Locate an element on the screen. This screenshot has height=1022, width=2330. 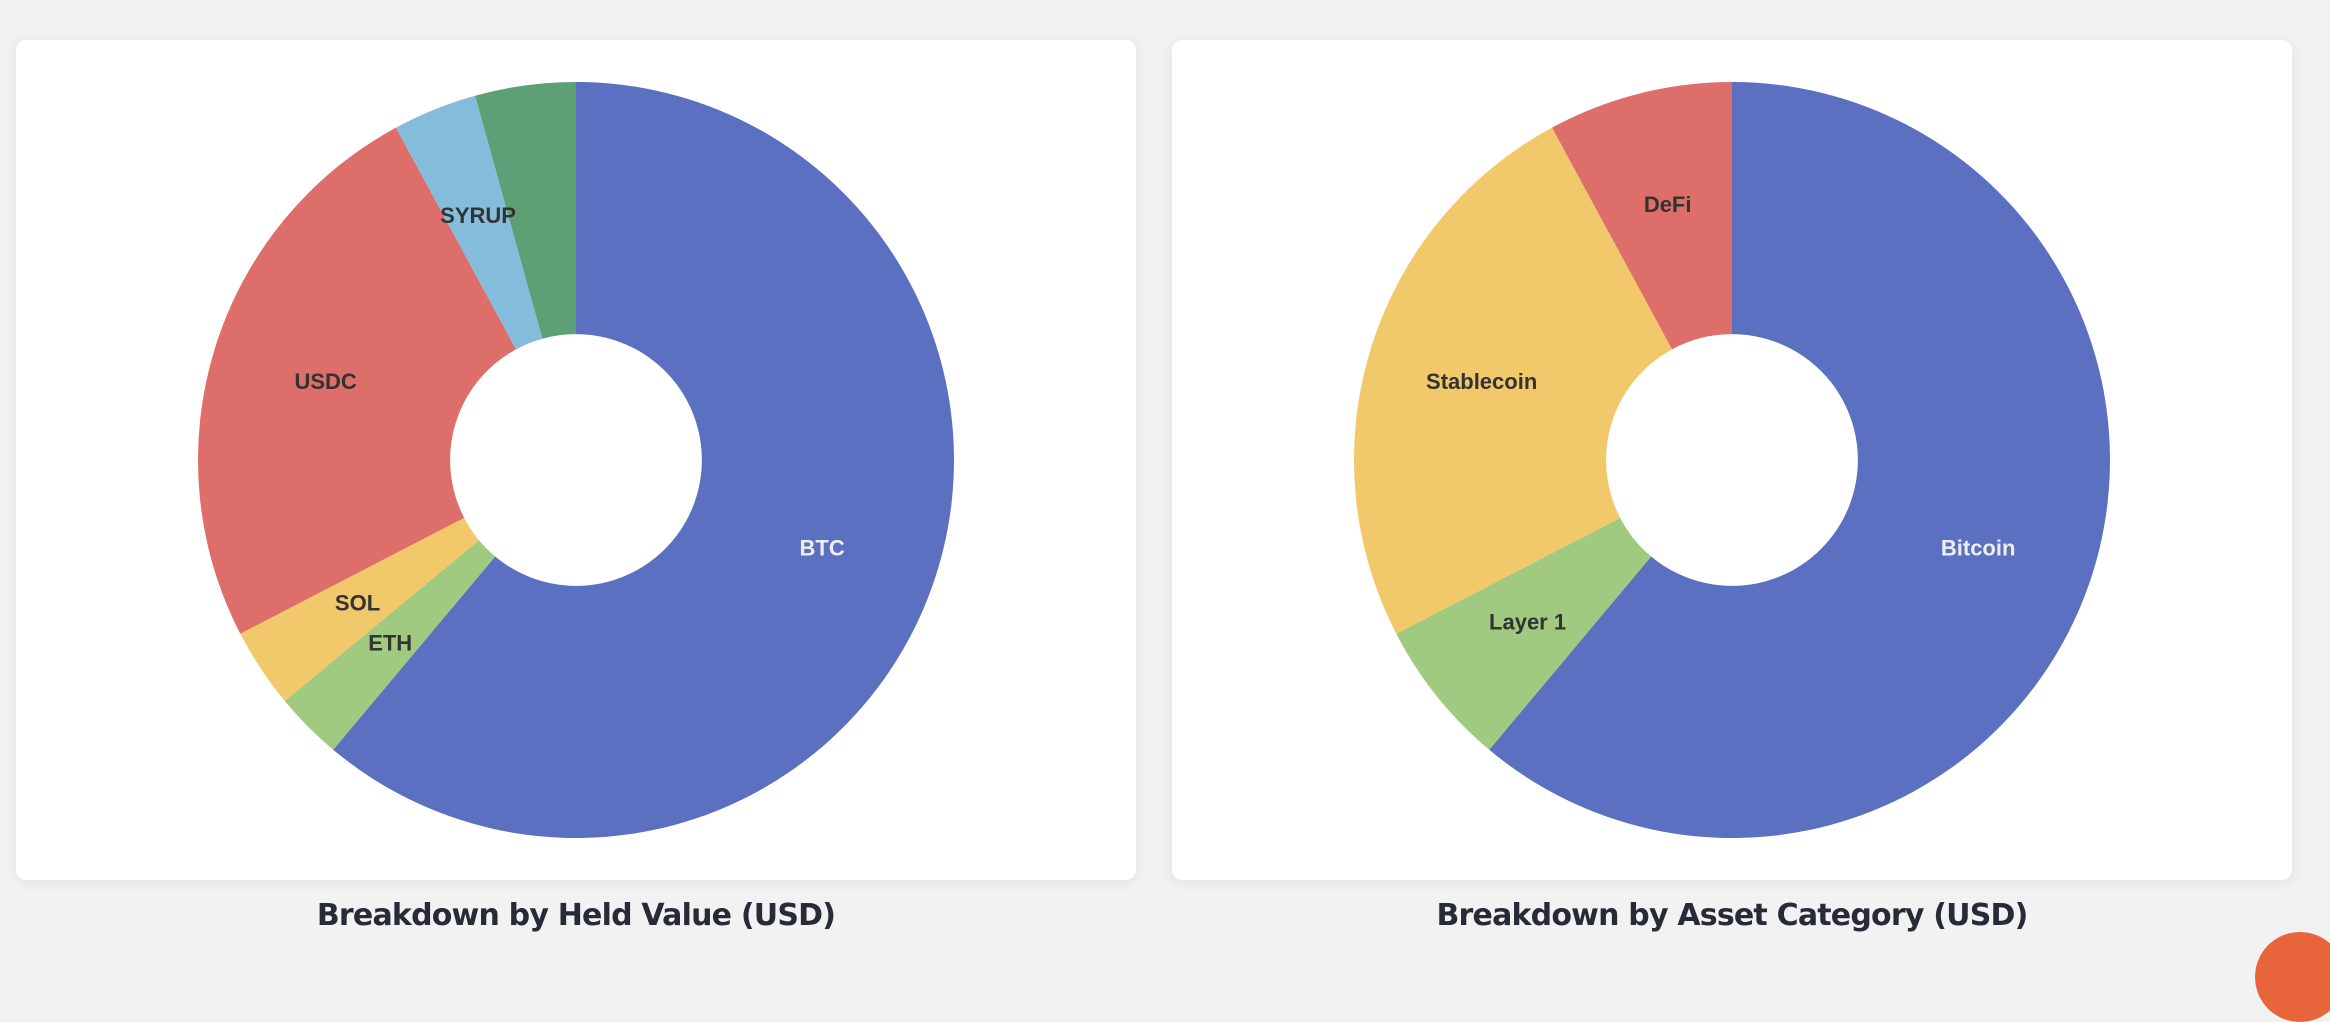
chat-bubble-icon is located at coordinates (2292, 977).